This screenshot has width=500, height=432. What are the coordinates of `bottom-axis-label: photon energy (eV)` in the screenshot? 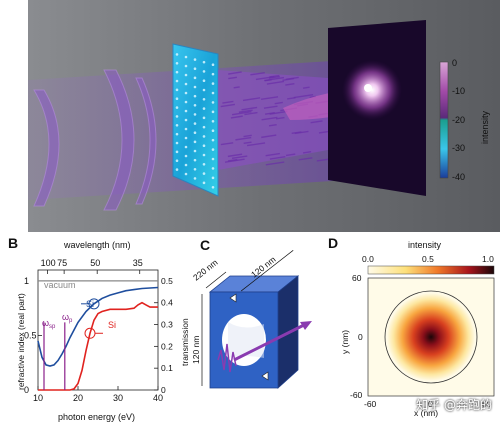 It's located at (96, 417).